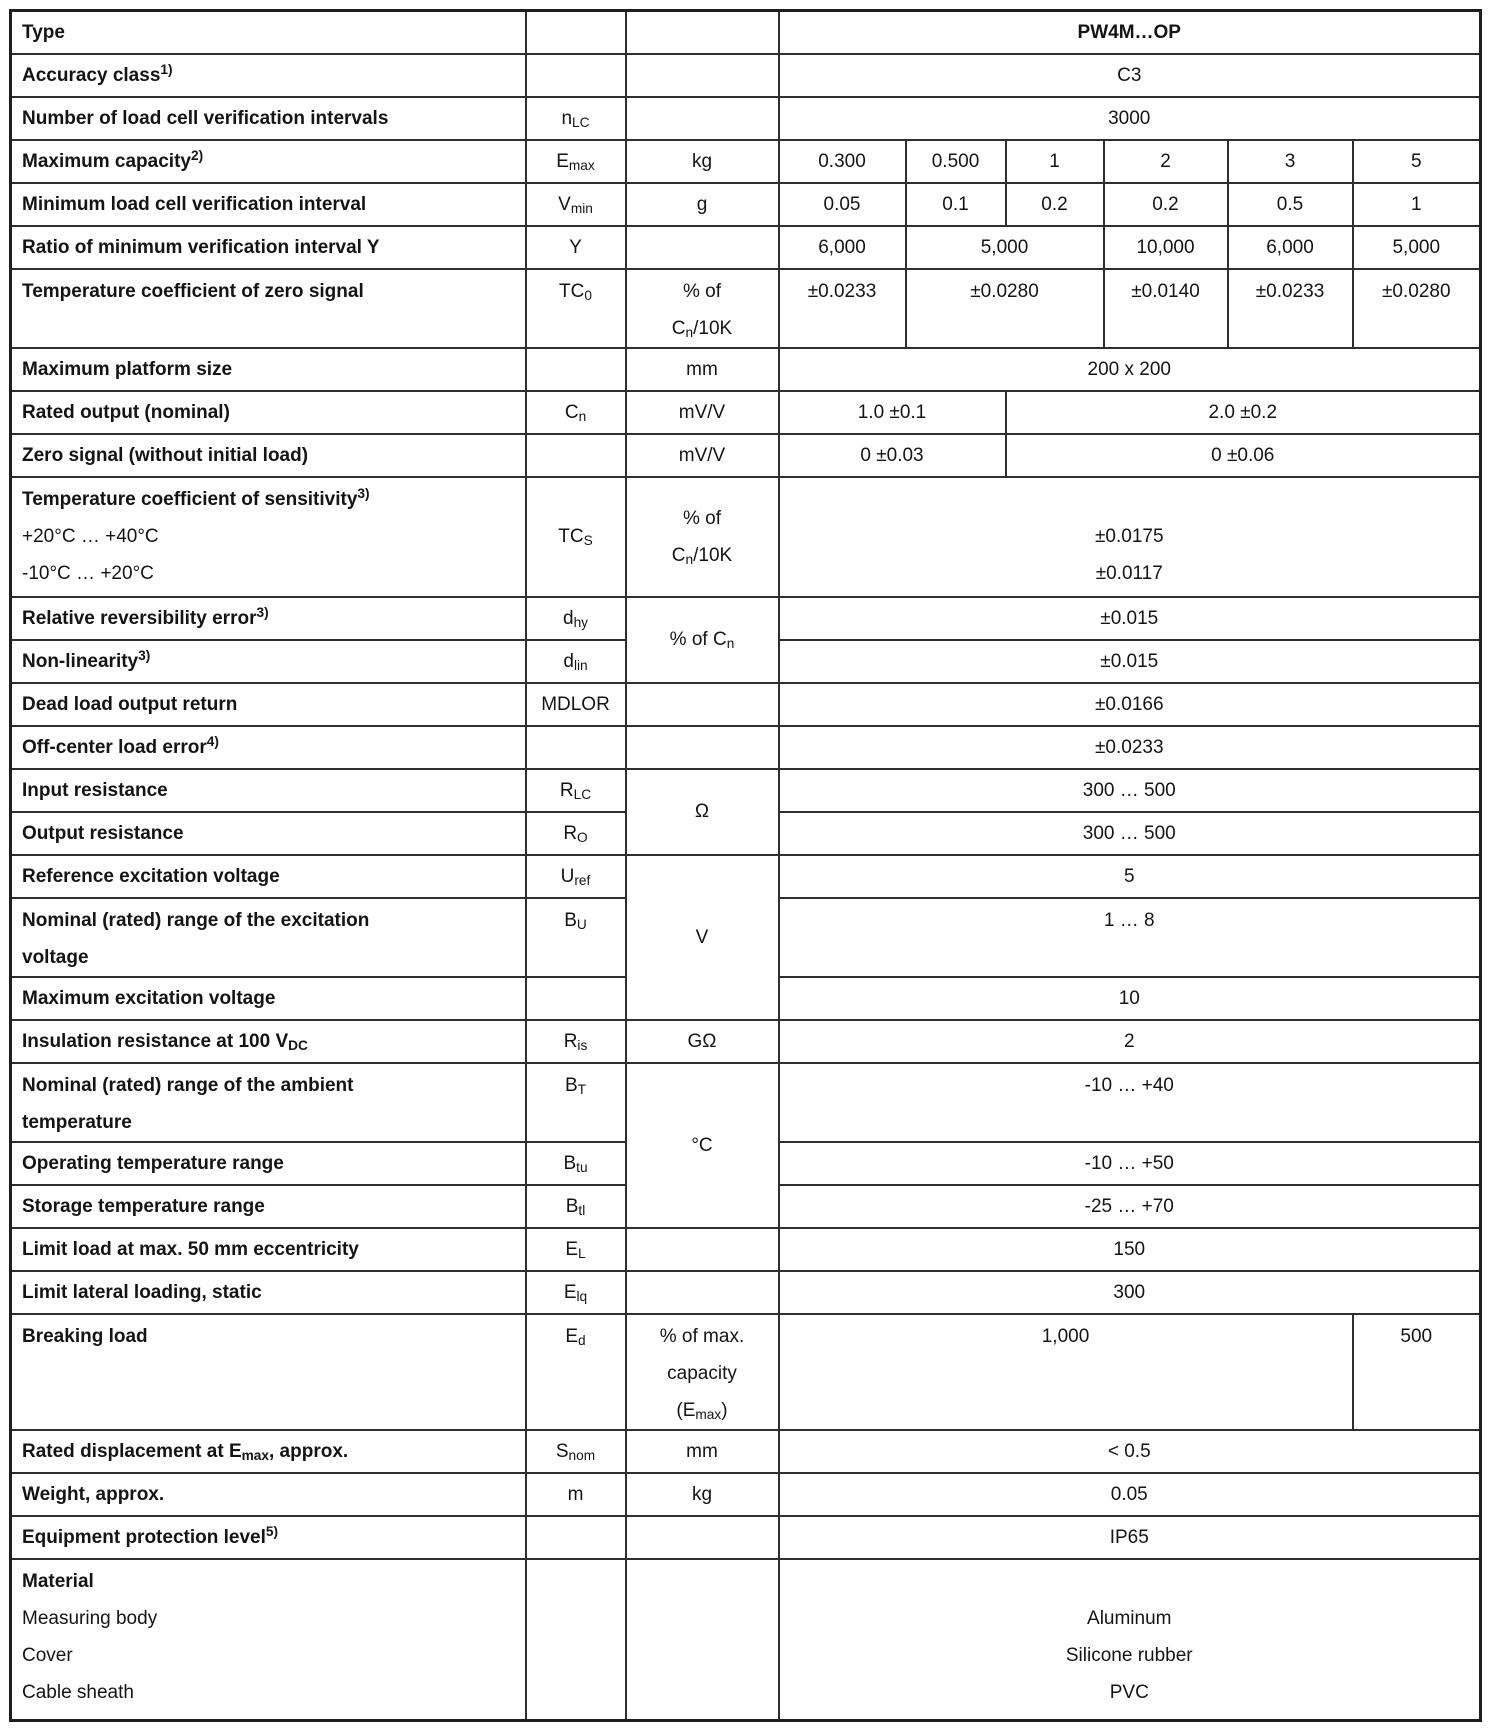  I want to click on value-cell: ±0.0140, so click(1165, 308).